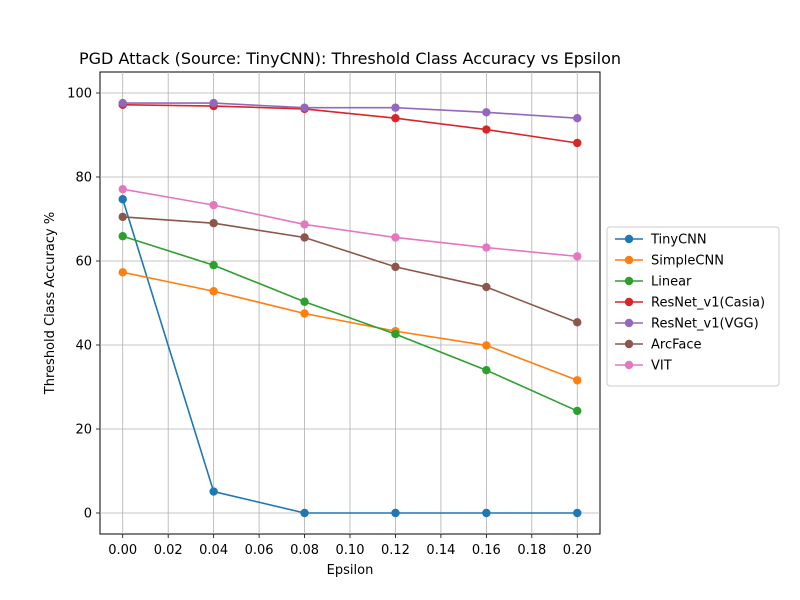 This screenshot has height=600, width=800. Describe the element at coordinates (304, 550) in the screenshot. I see `x-tick-label: 0.08` at that location.